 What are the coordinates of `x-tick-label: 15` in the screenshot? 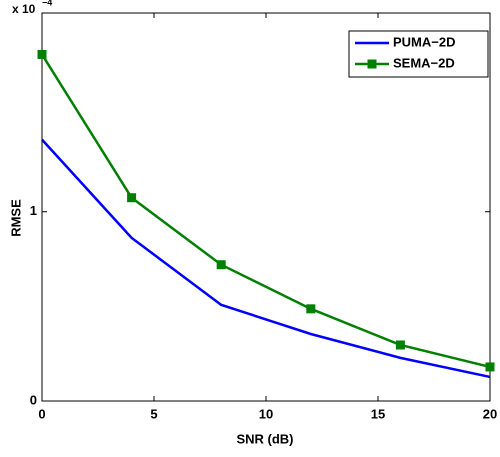 It's located at (378, 413).